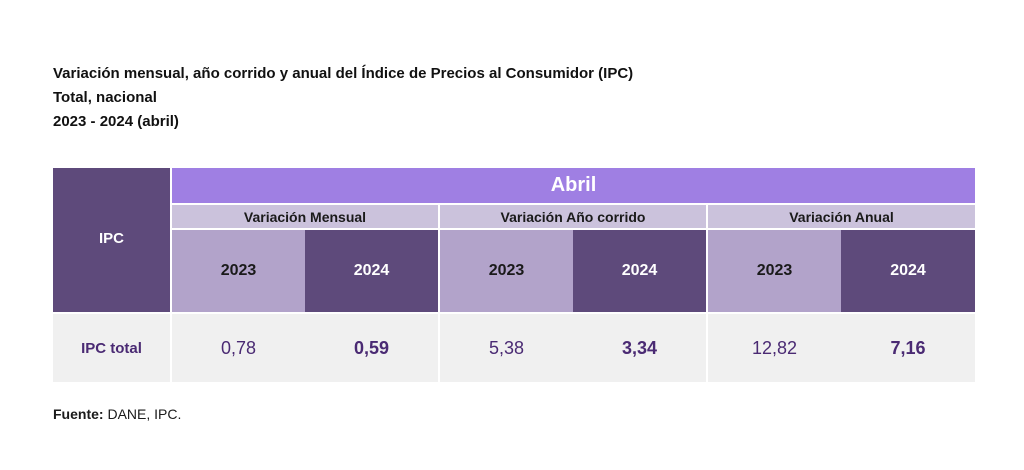 The height and width of the screenshot is (470, 1024). Describe the element at coordinates (144, 414) in the screenshot. I see `source-text: DANE, IPC.` at that location.